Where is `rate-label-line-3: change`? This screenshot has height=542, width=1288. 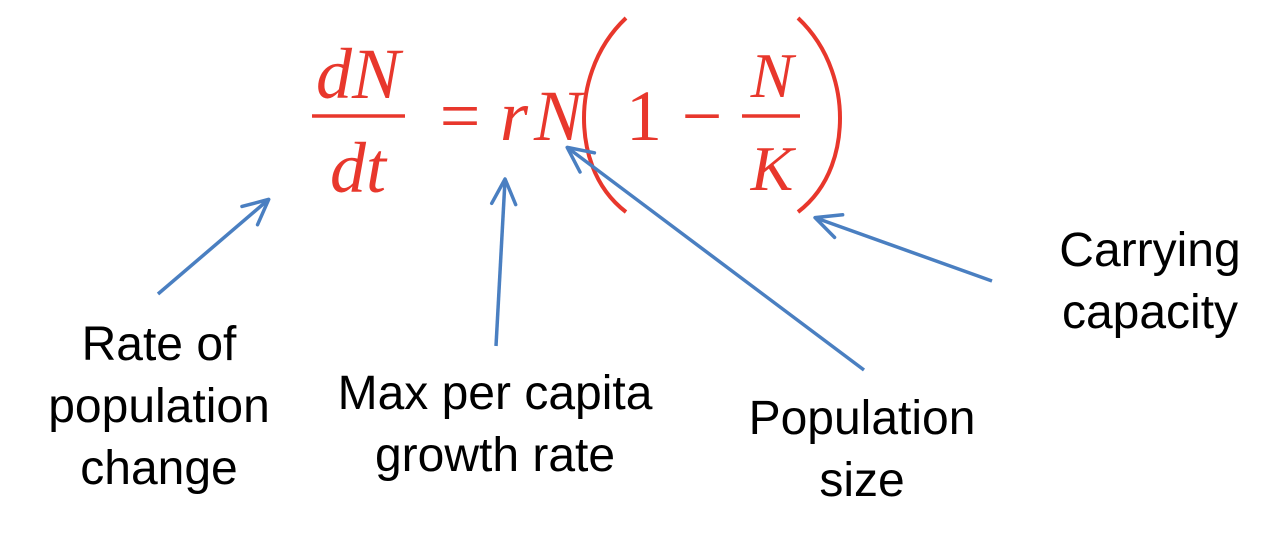
rate-label-line-3: change is located at coordinates (159, 468).